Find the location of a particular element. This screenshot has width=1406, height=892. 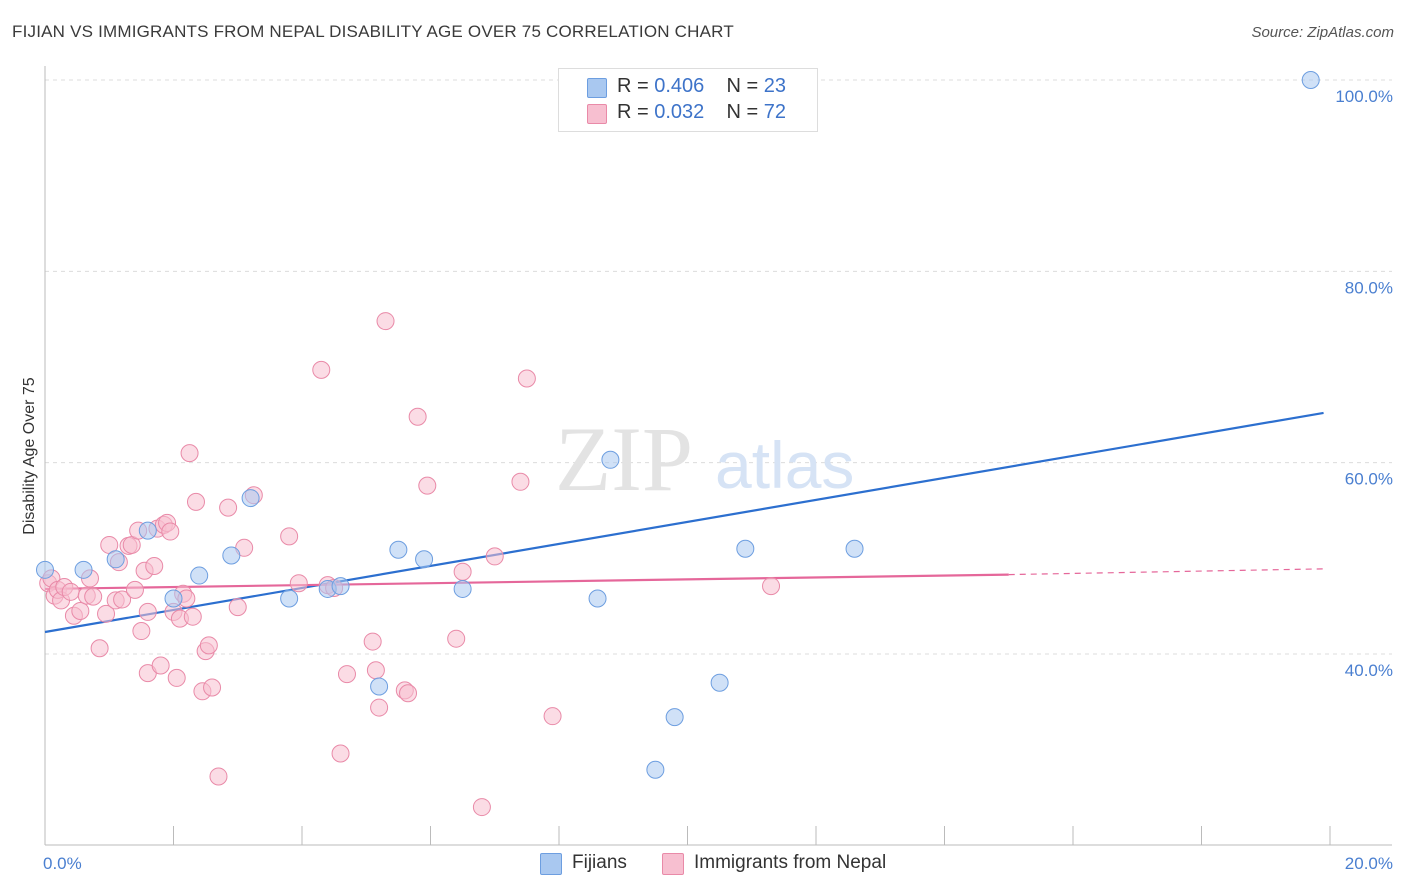

y-tick-label: 60.0% is located at coordinates (1369, 479).